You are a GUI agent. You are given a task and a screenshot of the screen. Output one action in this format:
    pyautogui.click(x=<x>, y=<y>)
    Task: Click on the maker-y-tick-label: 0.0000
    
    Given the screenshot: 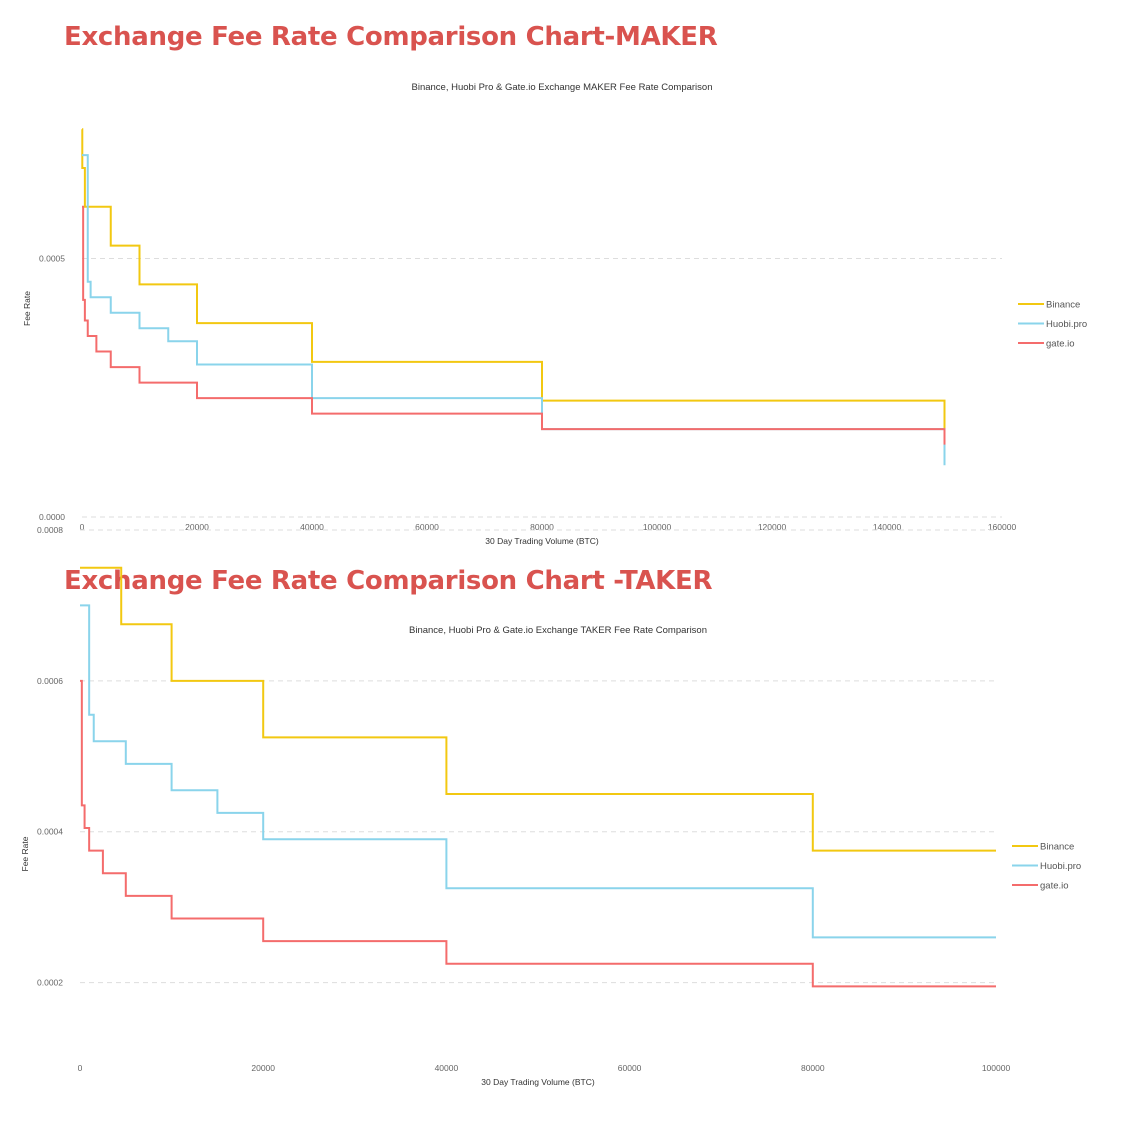 What is the action you would take?
    pyautogui.click(x=52, y=517)
    